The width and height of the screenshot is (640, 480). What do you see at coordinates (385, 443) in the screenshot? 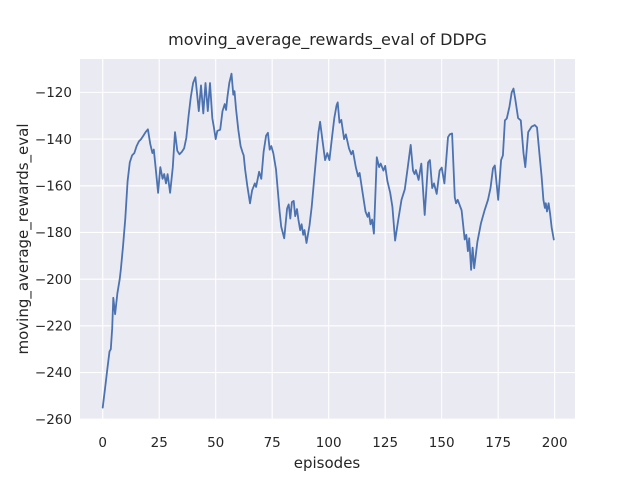
I see `x-tick-label: 125` at bounding box center [385, 443].